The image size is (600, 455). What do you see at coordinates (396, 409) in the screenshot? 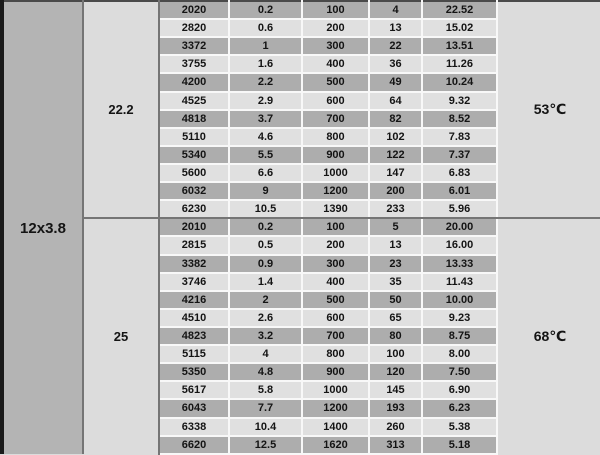
I see `table-cell: 193` at bounding box center [396, 409].